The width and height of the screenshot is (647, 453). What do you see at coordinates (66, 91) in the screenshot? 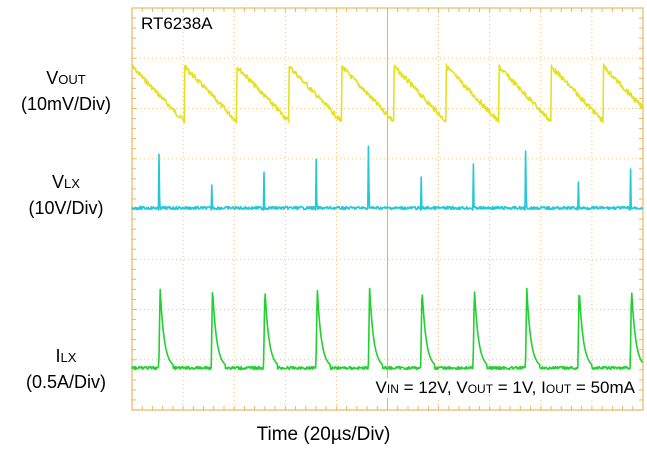
I see `vout-channel-label: VOUT (10mV/Div)` at bounding box center [66, 91].